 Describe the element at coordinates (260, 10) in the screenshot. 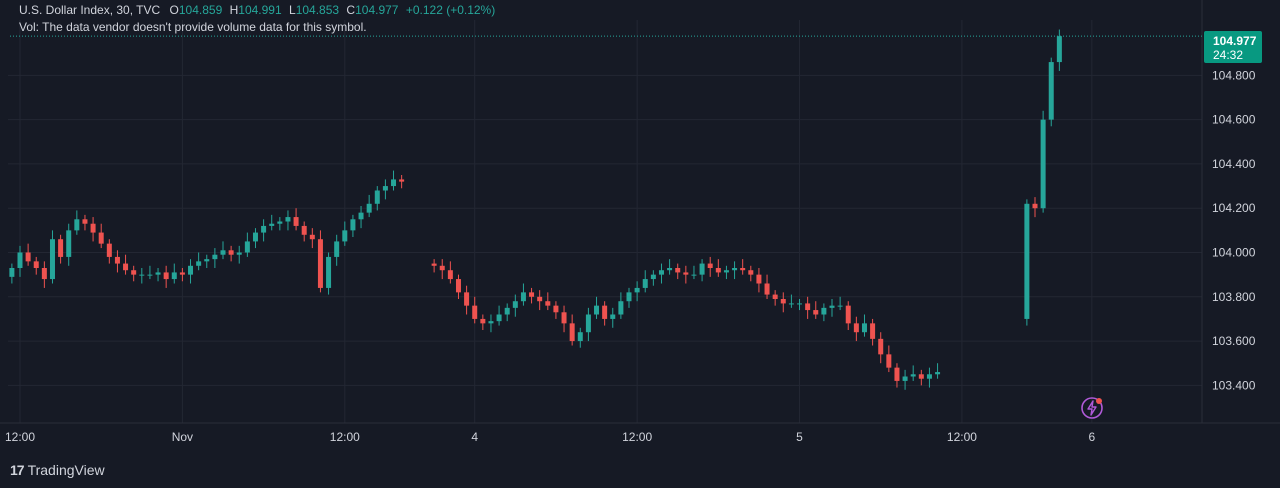

I see `high-value: 104.991` at that location.